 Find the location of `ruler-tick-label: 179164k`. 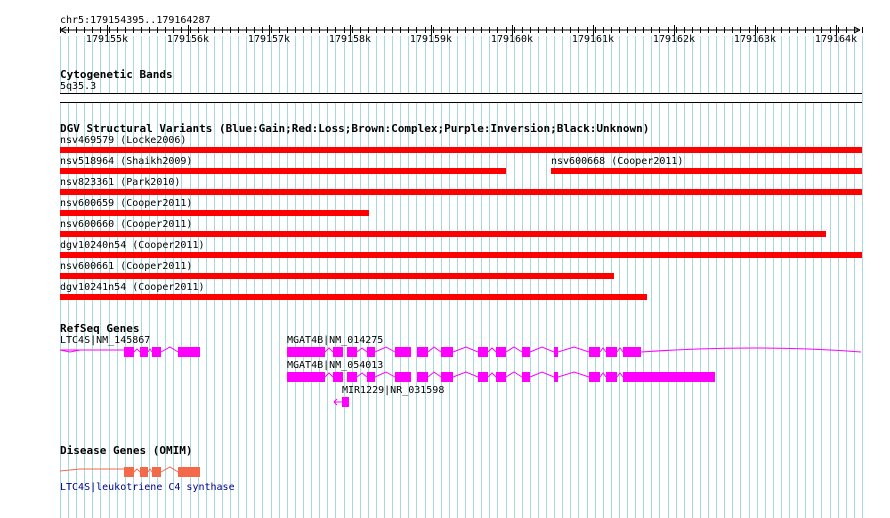

ruler-tick-label: 179164k is located at coordinates (836, 39).